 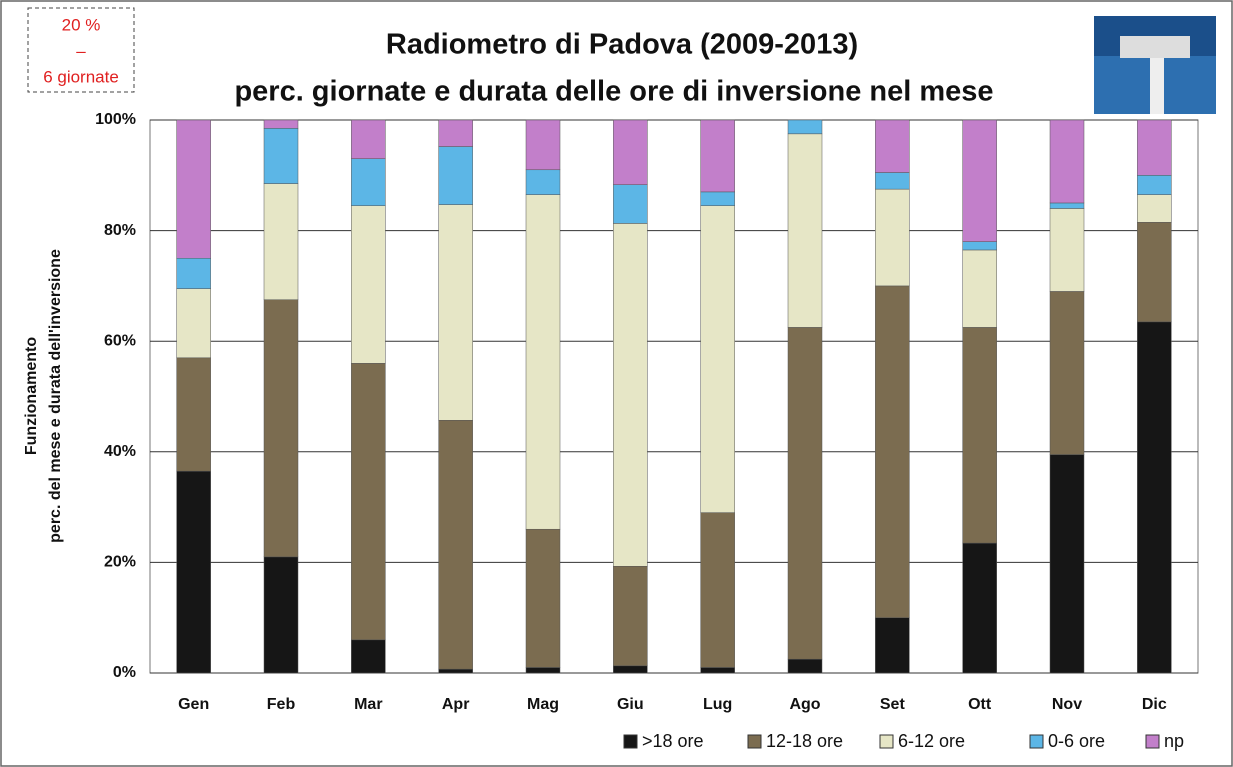 What do you see at coordinates (281, 704) in the screenshot?
I see `x-tick-label: Feb` at bounding box center [281, 704].